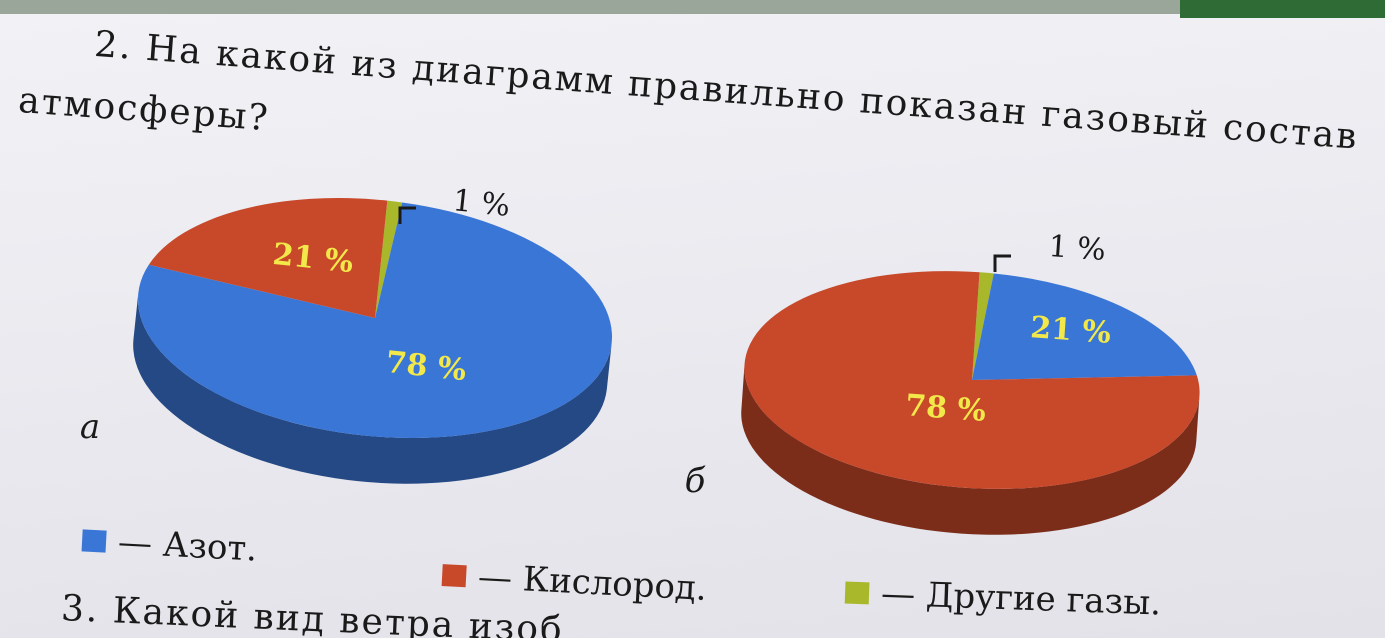  Describe the element at coordinates (1002, 263) in the screenshot. I see `leader-line-b` at that location.